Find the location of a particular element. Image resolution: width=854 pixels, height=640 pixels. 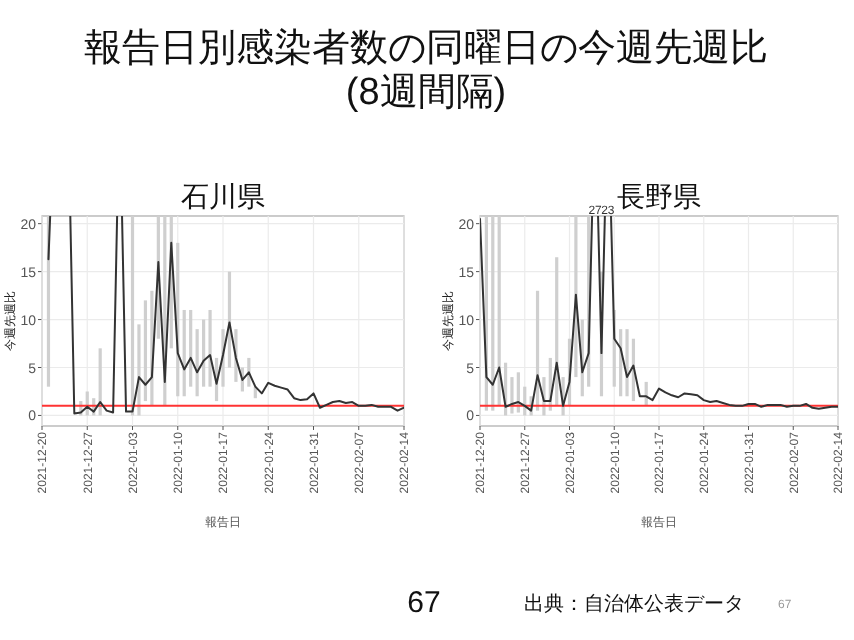

chart-title: 石川県 is located at coordinates (223, 196).